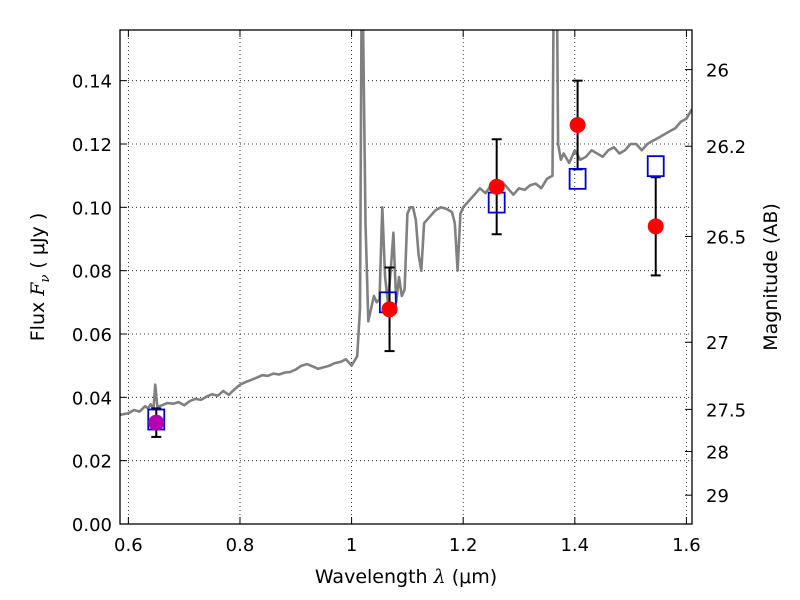 This screenshot has width=800, height=600. What do you see at coordinates (726, 237) in the screenshot?
I see `y2-tick-label: 26.5` at bounding box center [726, 237].